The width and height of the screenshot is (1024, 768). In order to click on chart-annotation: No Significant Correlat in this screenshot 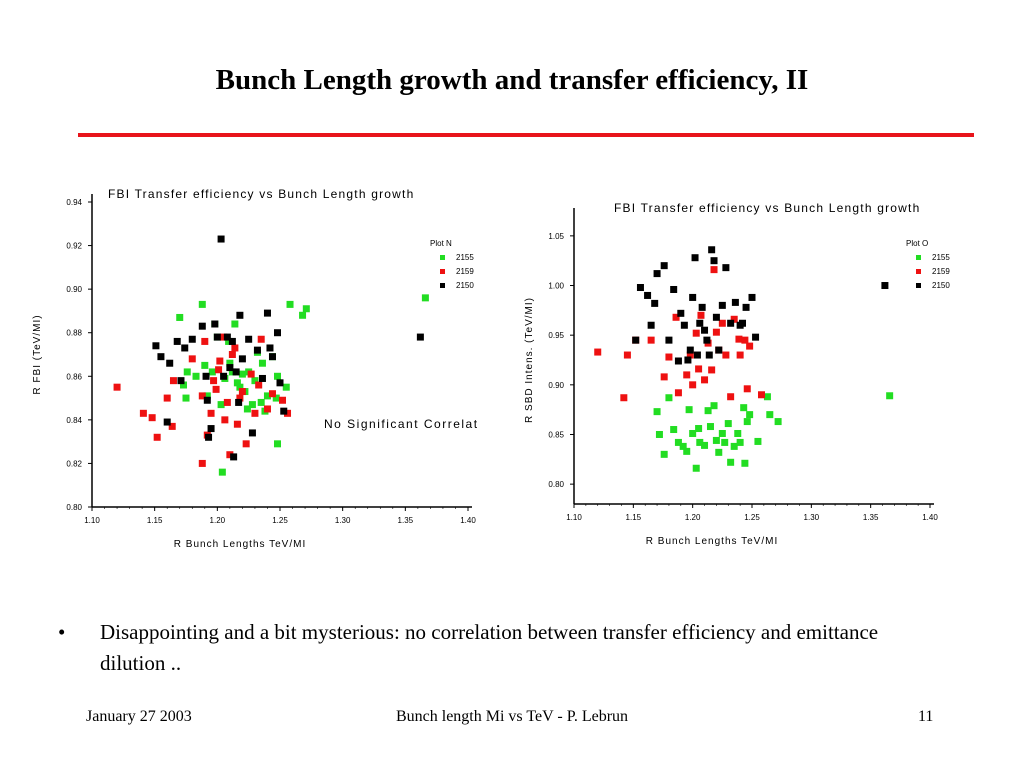, I will do `click(401, 424)`.